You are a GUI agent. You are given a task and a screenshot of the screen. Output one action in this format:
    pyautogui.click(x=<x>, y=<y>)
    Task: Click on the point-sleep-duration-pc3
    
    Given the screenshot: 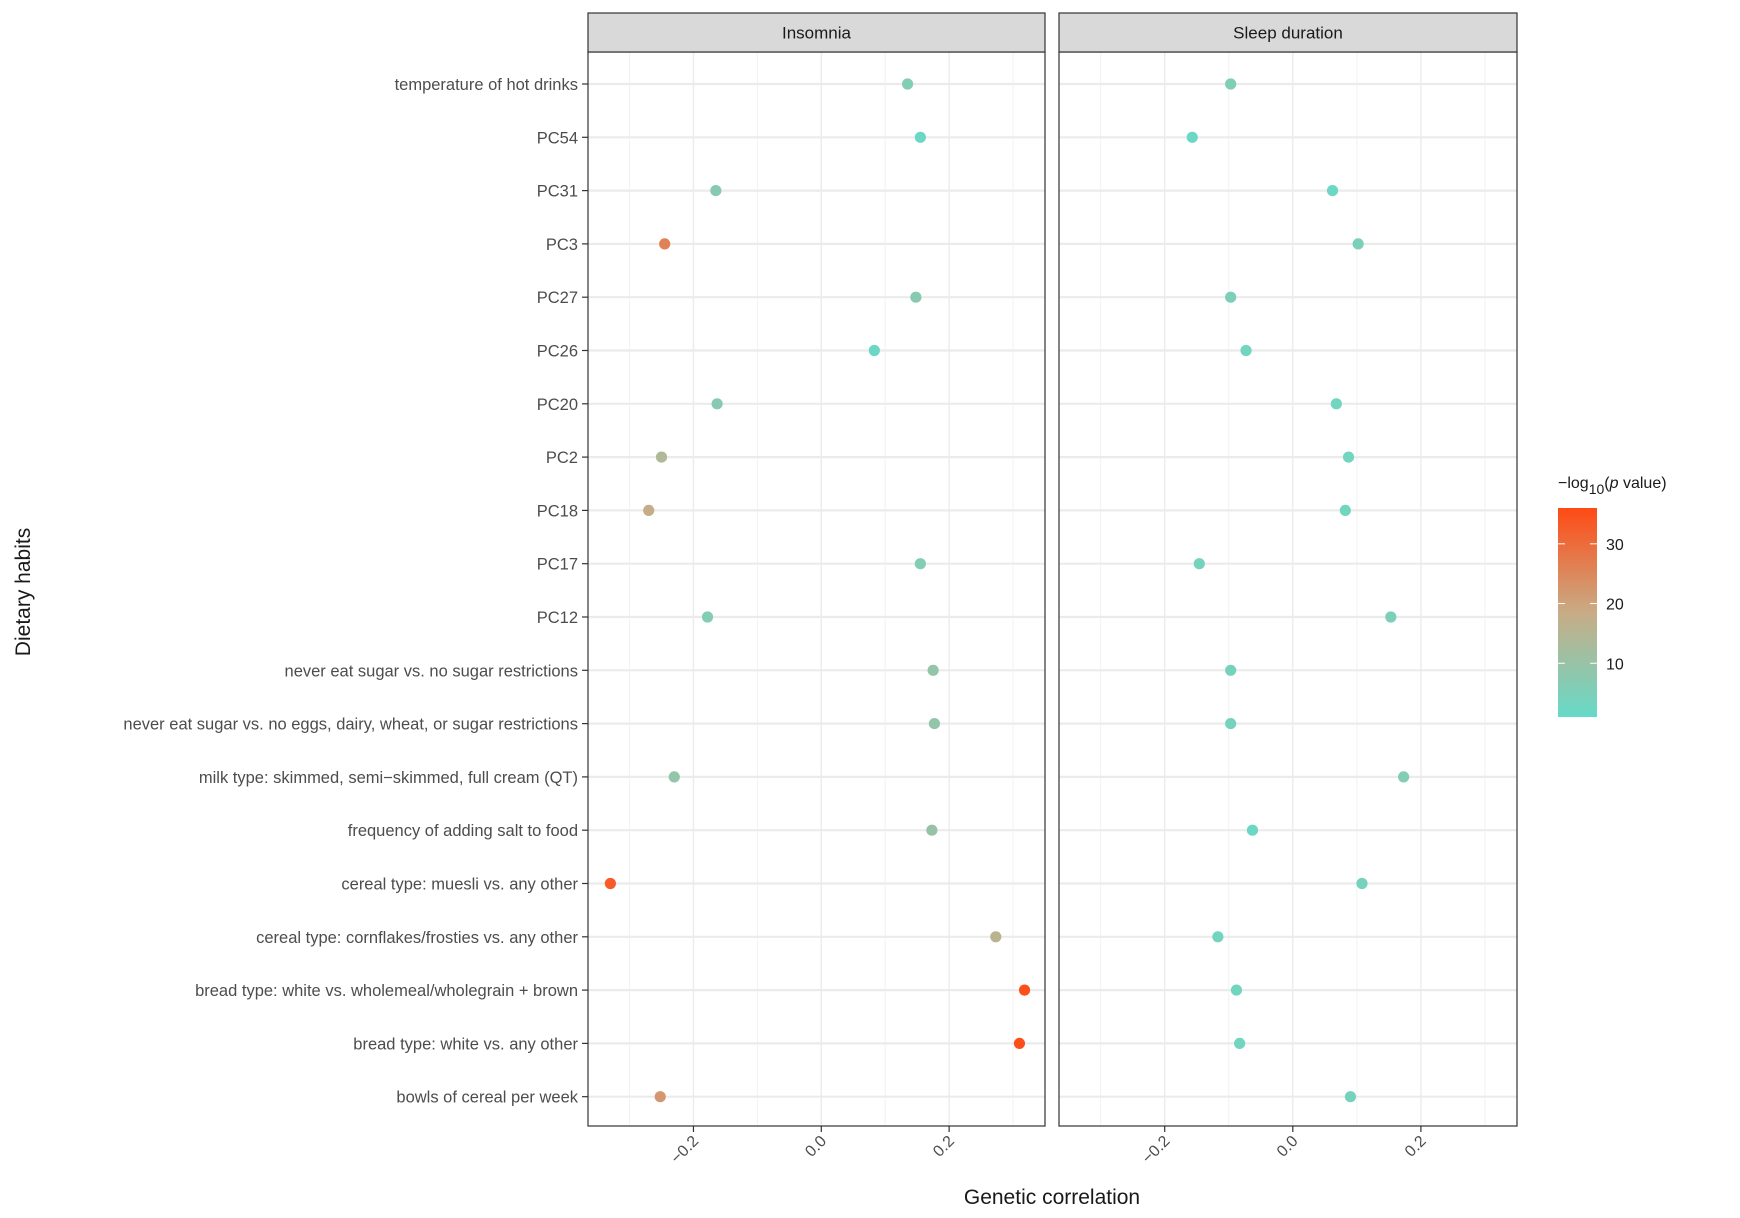 What is the action you would take?
    pyautogui.click(x=1358, y=244)
    